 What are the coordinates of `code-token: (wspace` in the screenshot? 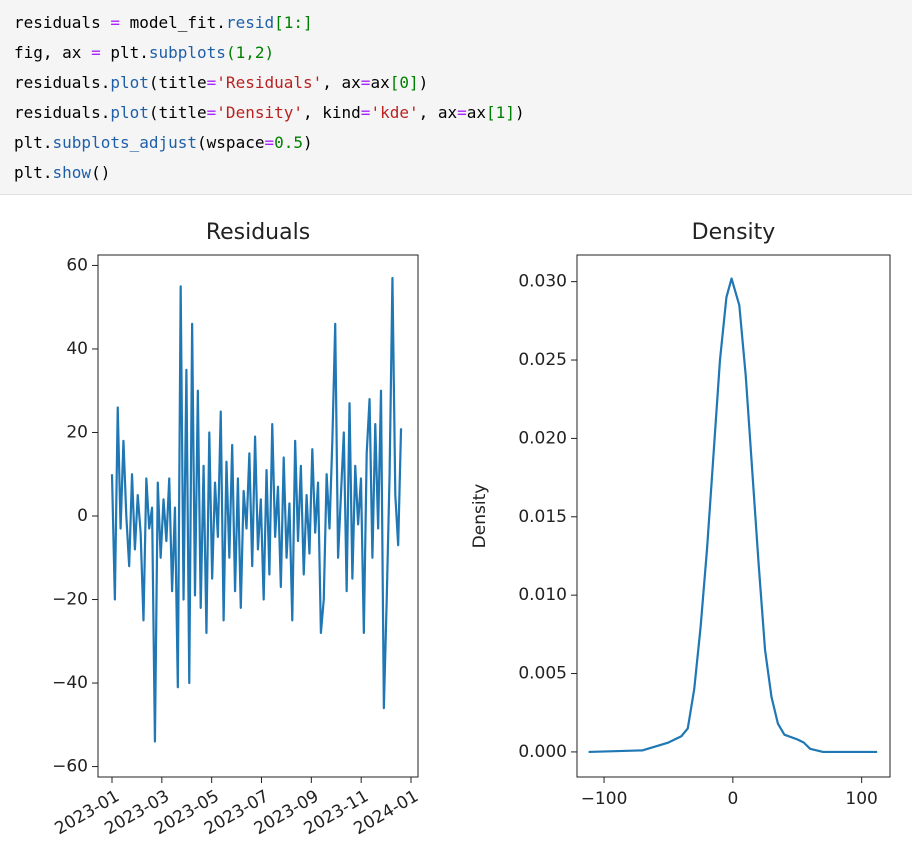 It's located at (231, 142).